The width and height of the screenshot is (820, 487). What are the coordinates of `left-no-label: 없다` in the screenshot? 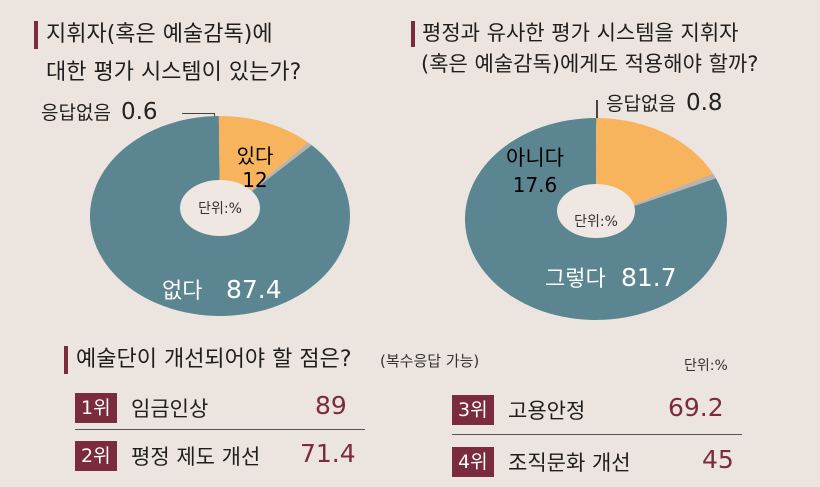 It's located at (182, 291).